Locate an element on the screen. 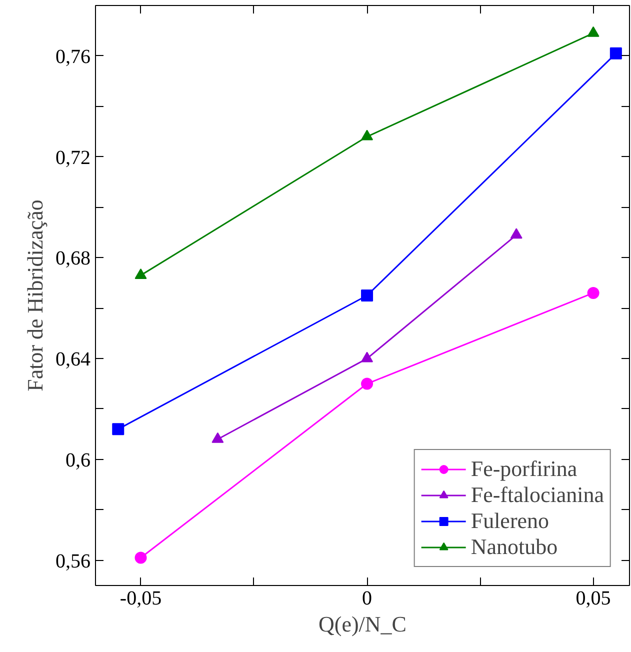 Image resolution: width=631 pixels, height=652 pixels. y-tick-label: 0,72 is located at coordinates (73, 157).